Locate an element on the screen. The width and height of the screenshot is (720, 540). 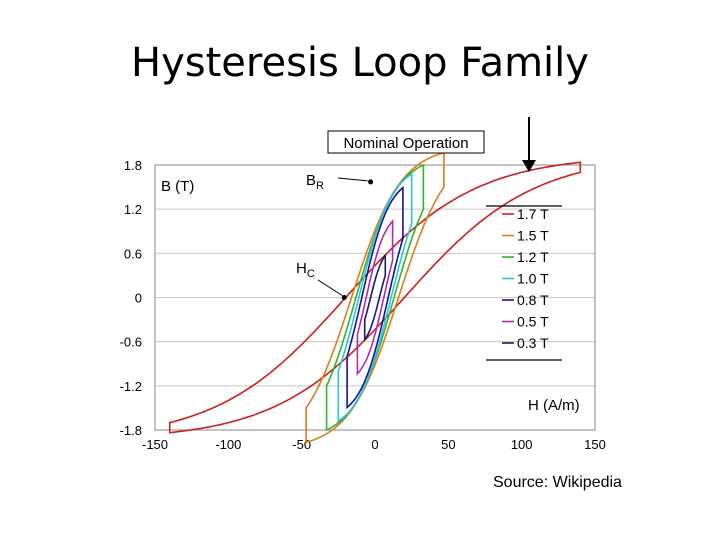
hc-label: HC is located at coordinates (305, 270).